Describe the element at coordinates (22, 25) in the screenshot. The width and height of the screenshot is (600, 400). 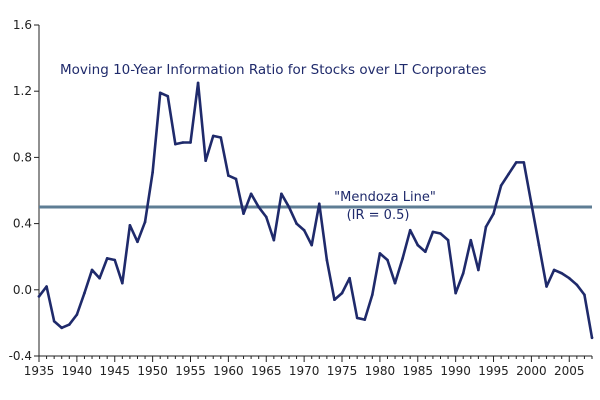
I see `y-tick-label: 1.6` at that location.